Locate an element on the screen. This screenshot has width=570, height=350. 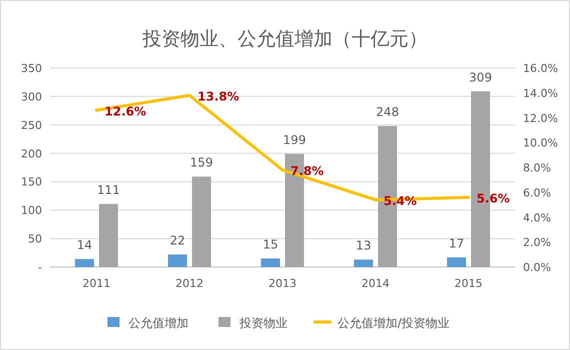
data-label: 13 is located at coordinates (364, 245).